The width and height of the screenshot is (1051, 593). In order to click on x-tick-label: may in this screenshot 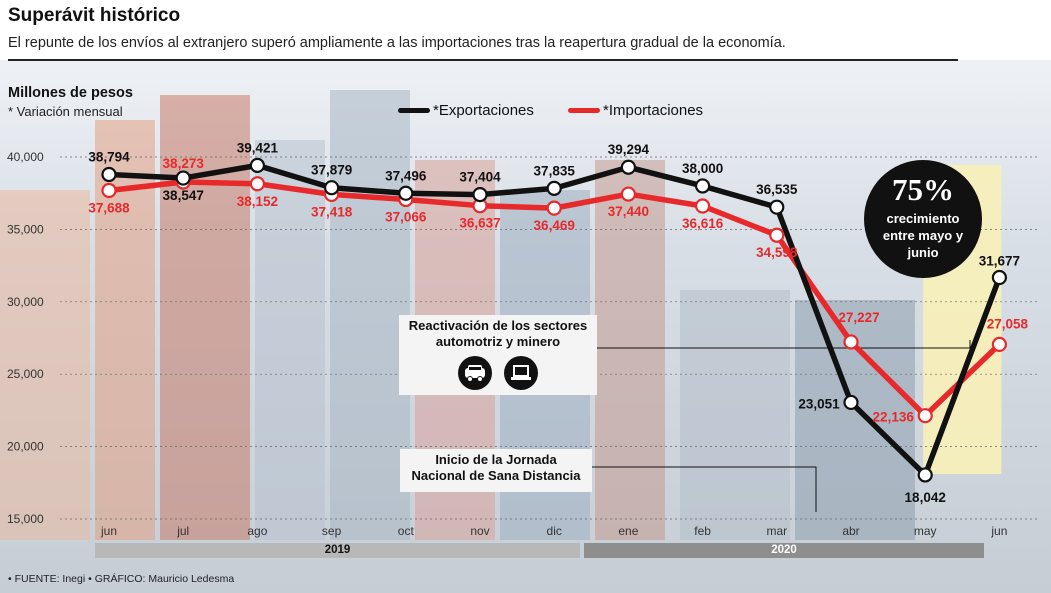, I will do `click(925, 531)`.